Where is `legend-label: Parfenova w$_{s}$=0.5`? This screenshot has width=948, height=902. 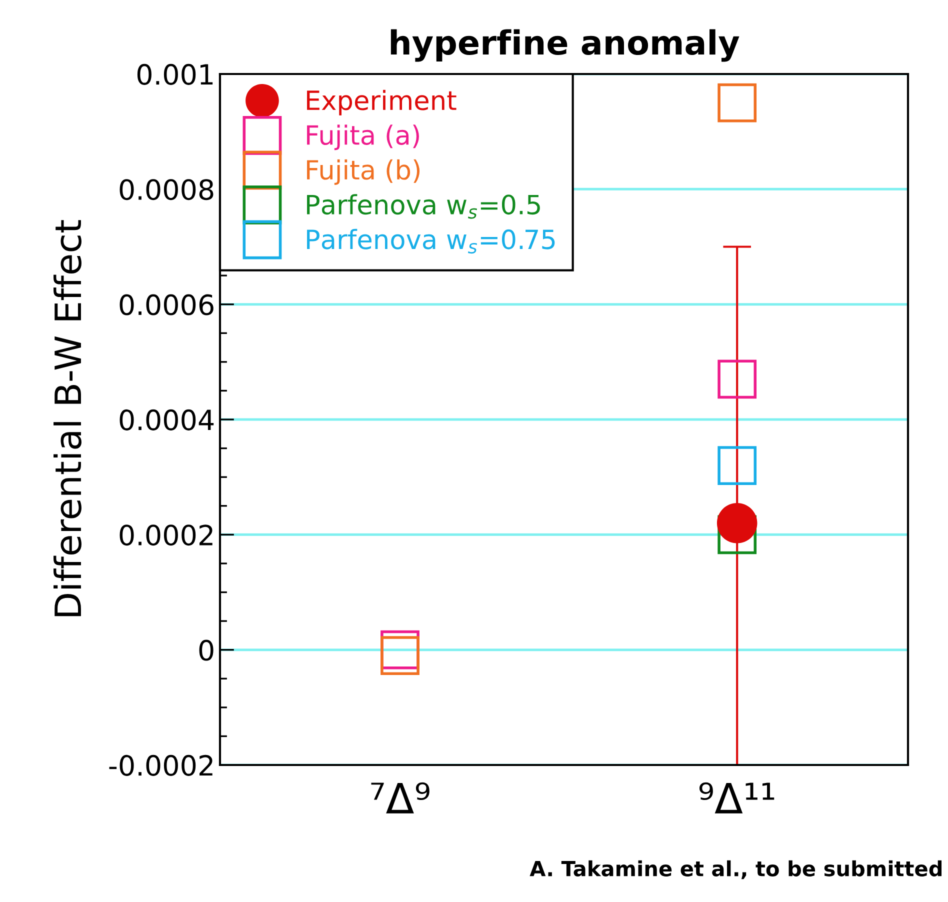
legend-label: Parfenova w$_{s}$=0.5 is located at coordinates (423, 206).